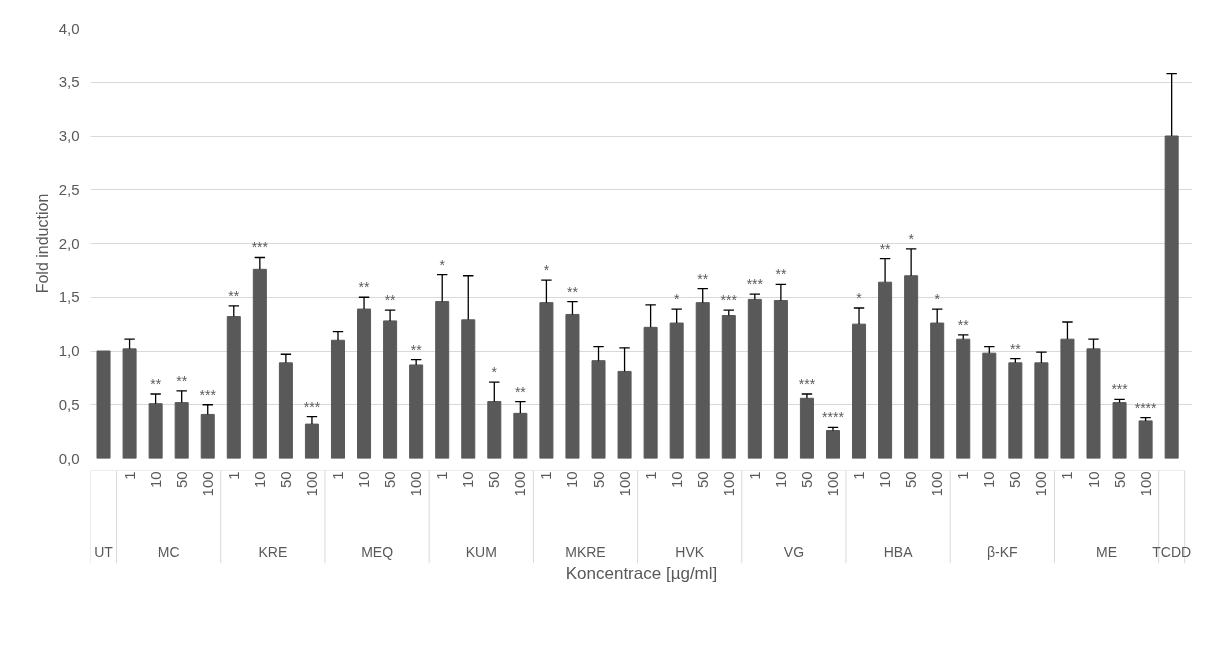 The image size is (1232, 661). What do you see at coordinates (69, 350) in the screenshot?
I see `y-tick-label: 1,0` at bounding box center [69, 350].